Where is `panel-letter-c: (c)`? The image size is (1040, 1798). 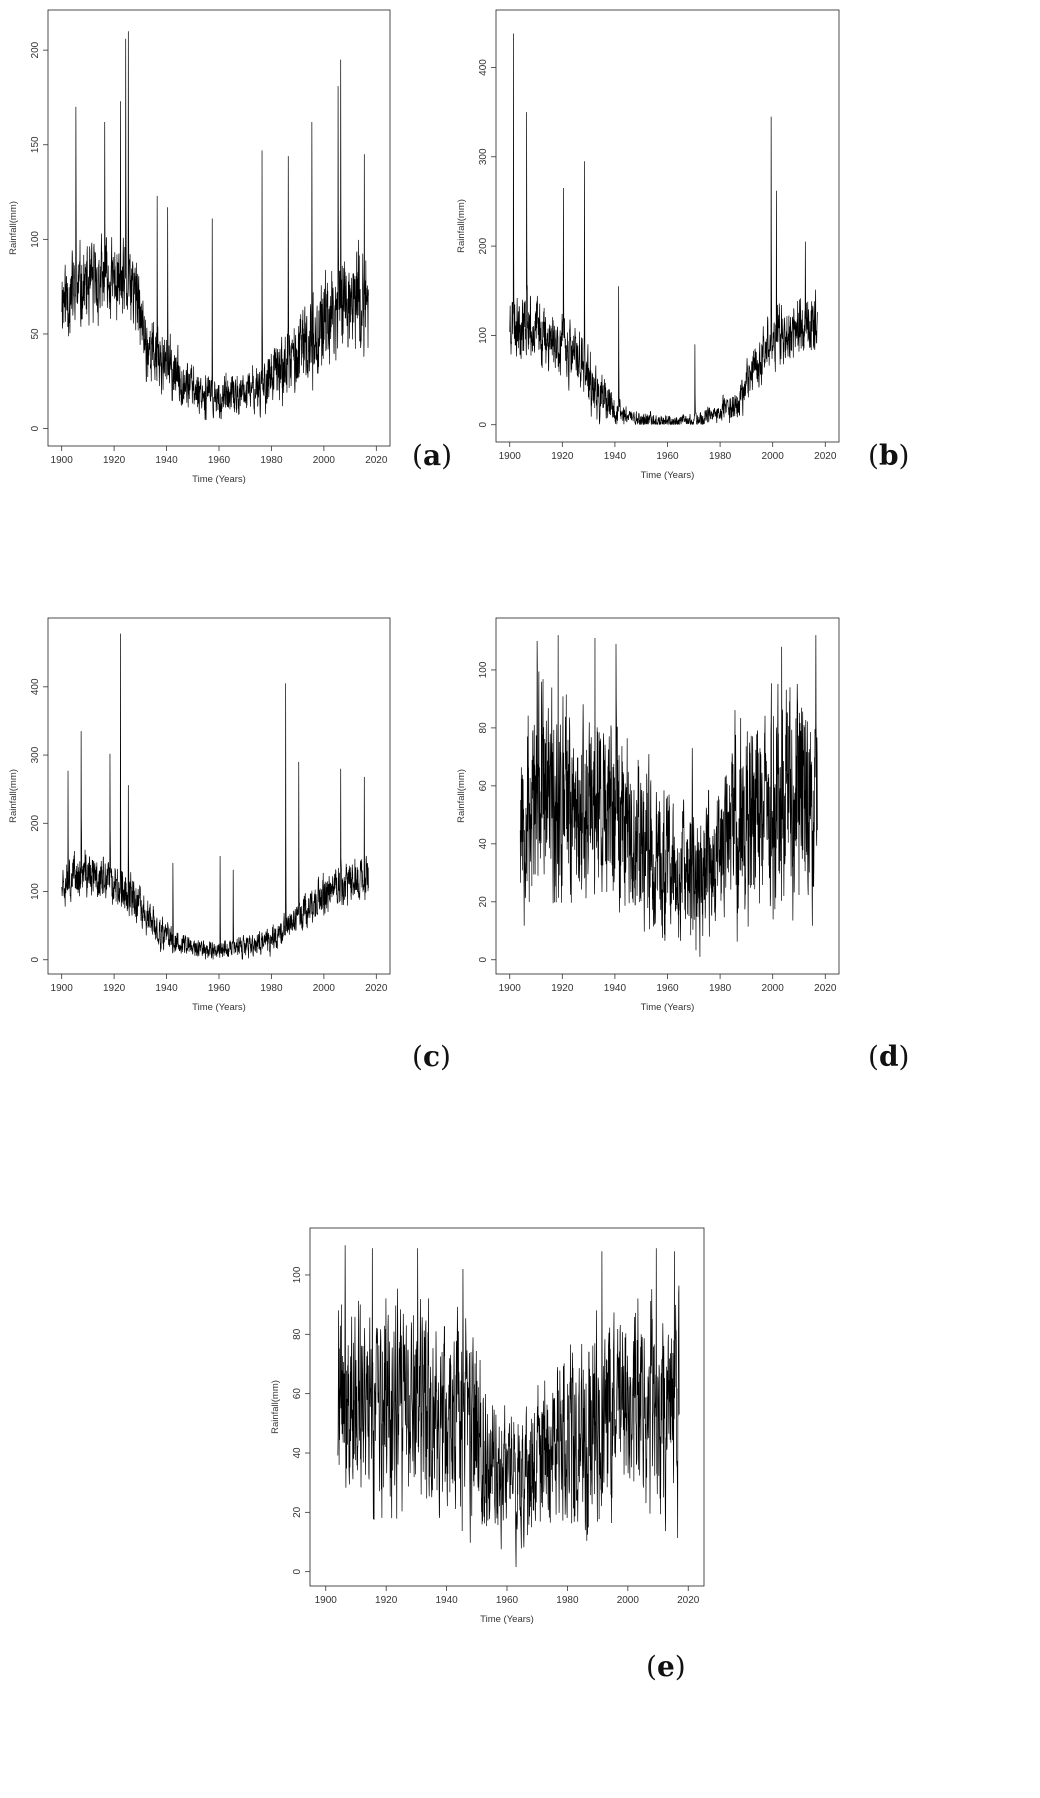
panel-letter-c: (c) is located at coordinates (431, 1056).